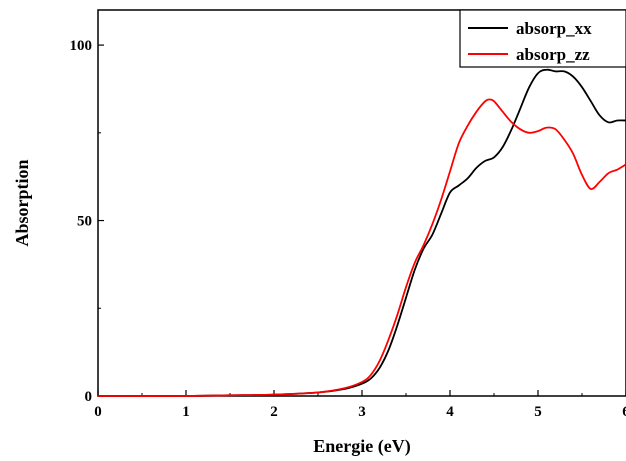  I want to click on y-axis-title: Absorption, so click(22, 202).